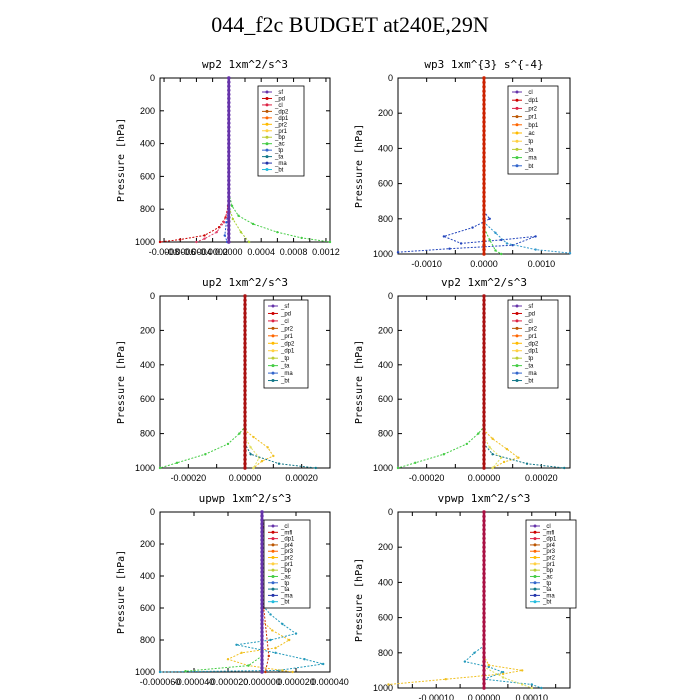 This screenshot has width=700, height=700. Describe the element at coordinates (549, 540) in the screenshot. I see `legend-label: _dp1` at that location.